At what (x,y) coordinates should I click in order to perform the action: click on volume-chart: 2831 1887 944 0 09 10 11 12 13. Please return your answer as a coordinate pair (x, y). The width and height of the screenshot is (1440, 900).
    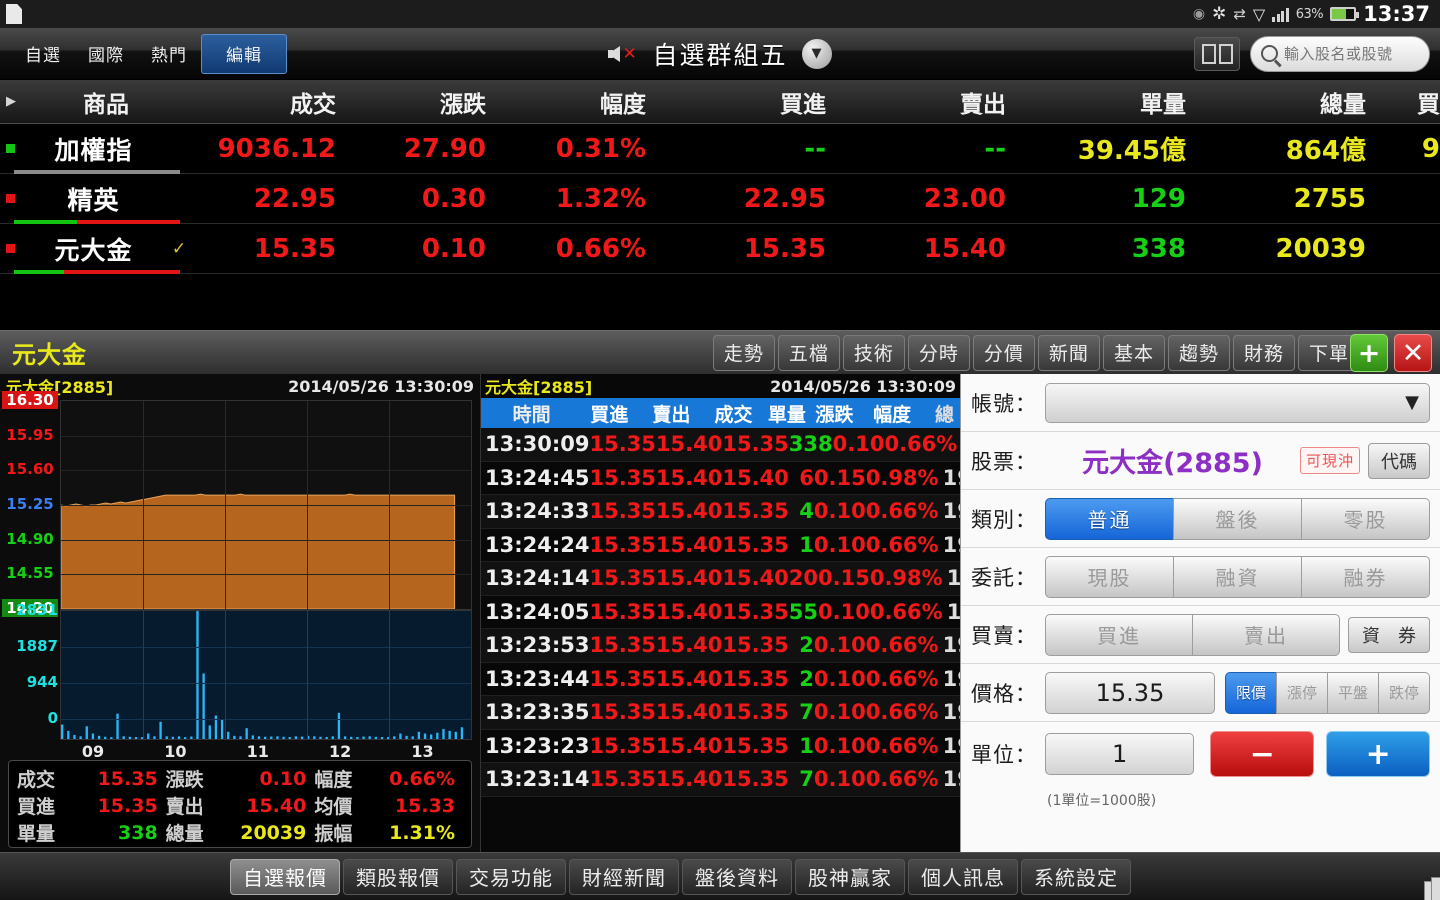
    Looking at the image, I should click on (236, 681).